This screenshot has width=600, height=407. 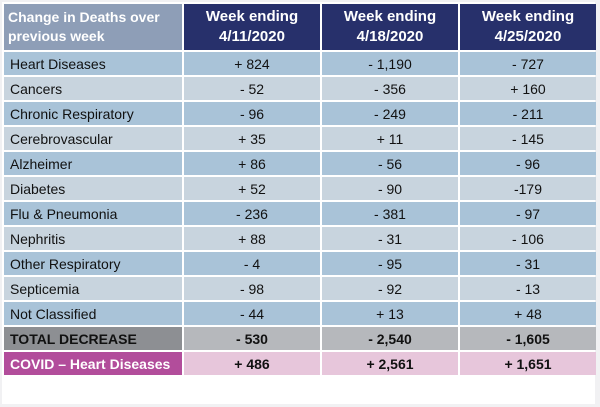 What do you see at coordinates (252, 88) in the screenshot?
I see `row-value: - 52` at bounding box center [252, 88].